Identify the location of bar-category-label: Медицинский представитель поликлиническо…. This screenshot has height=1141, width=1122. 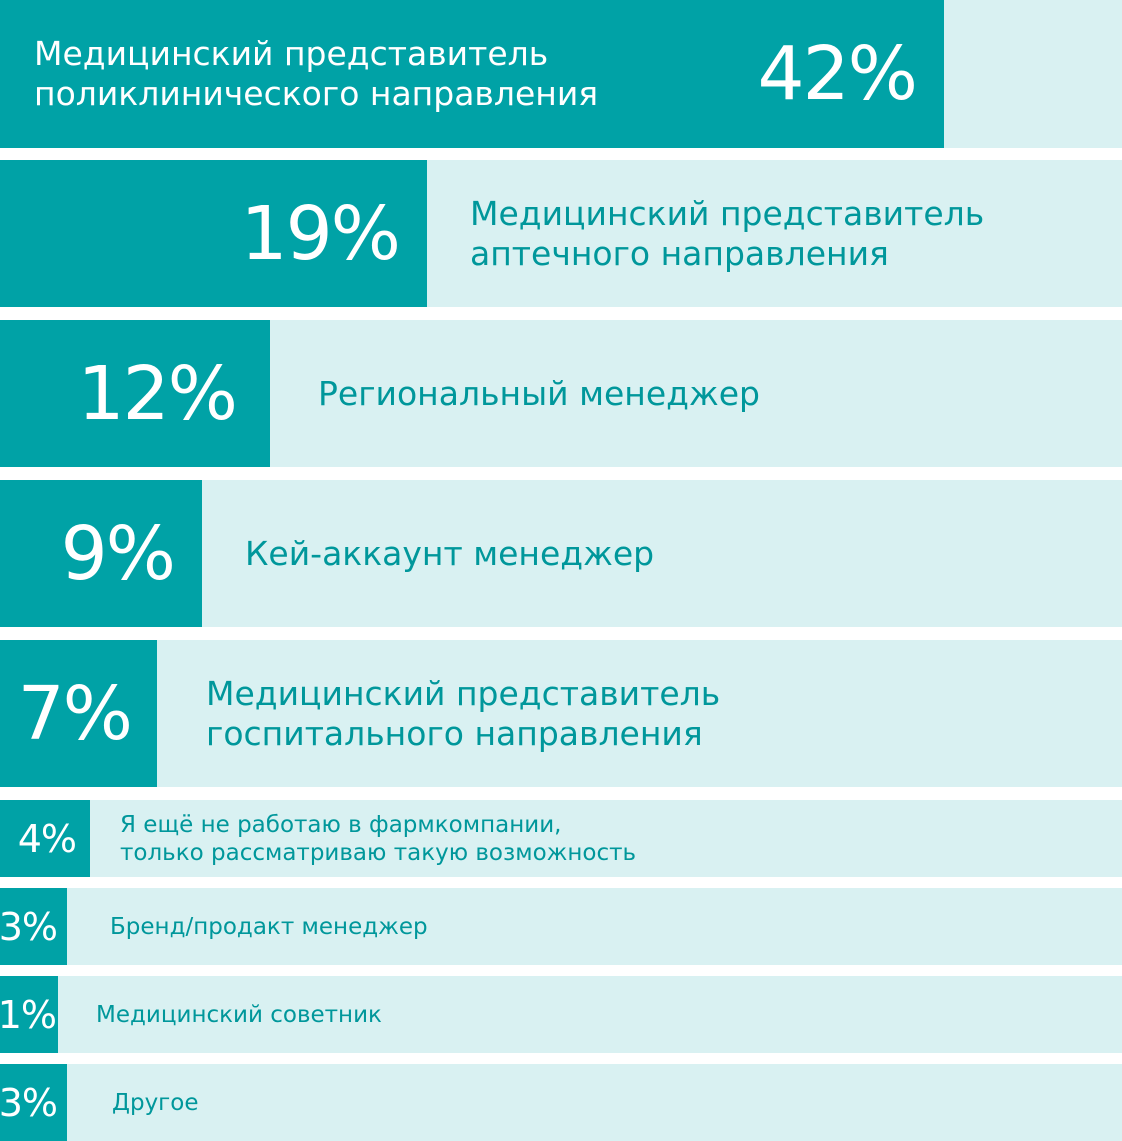
(316, 73).